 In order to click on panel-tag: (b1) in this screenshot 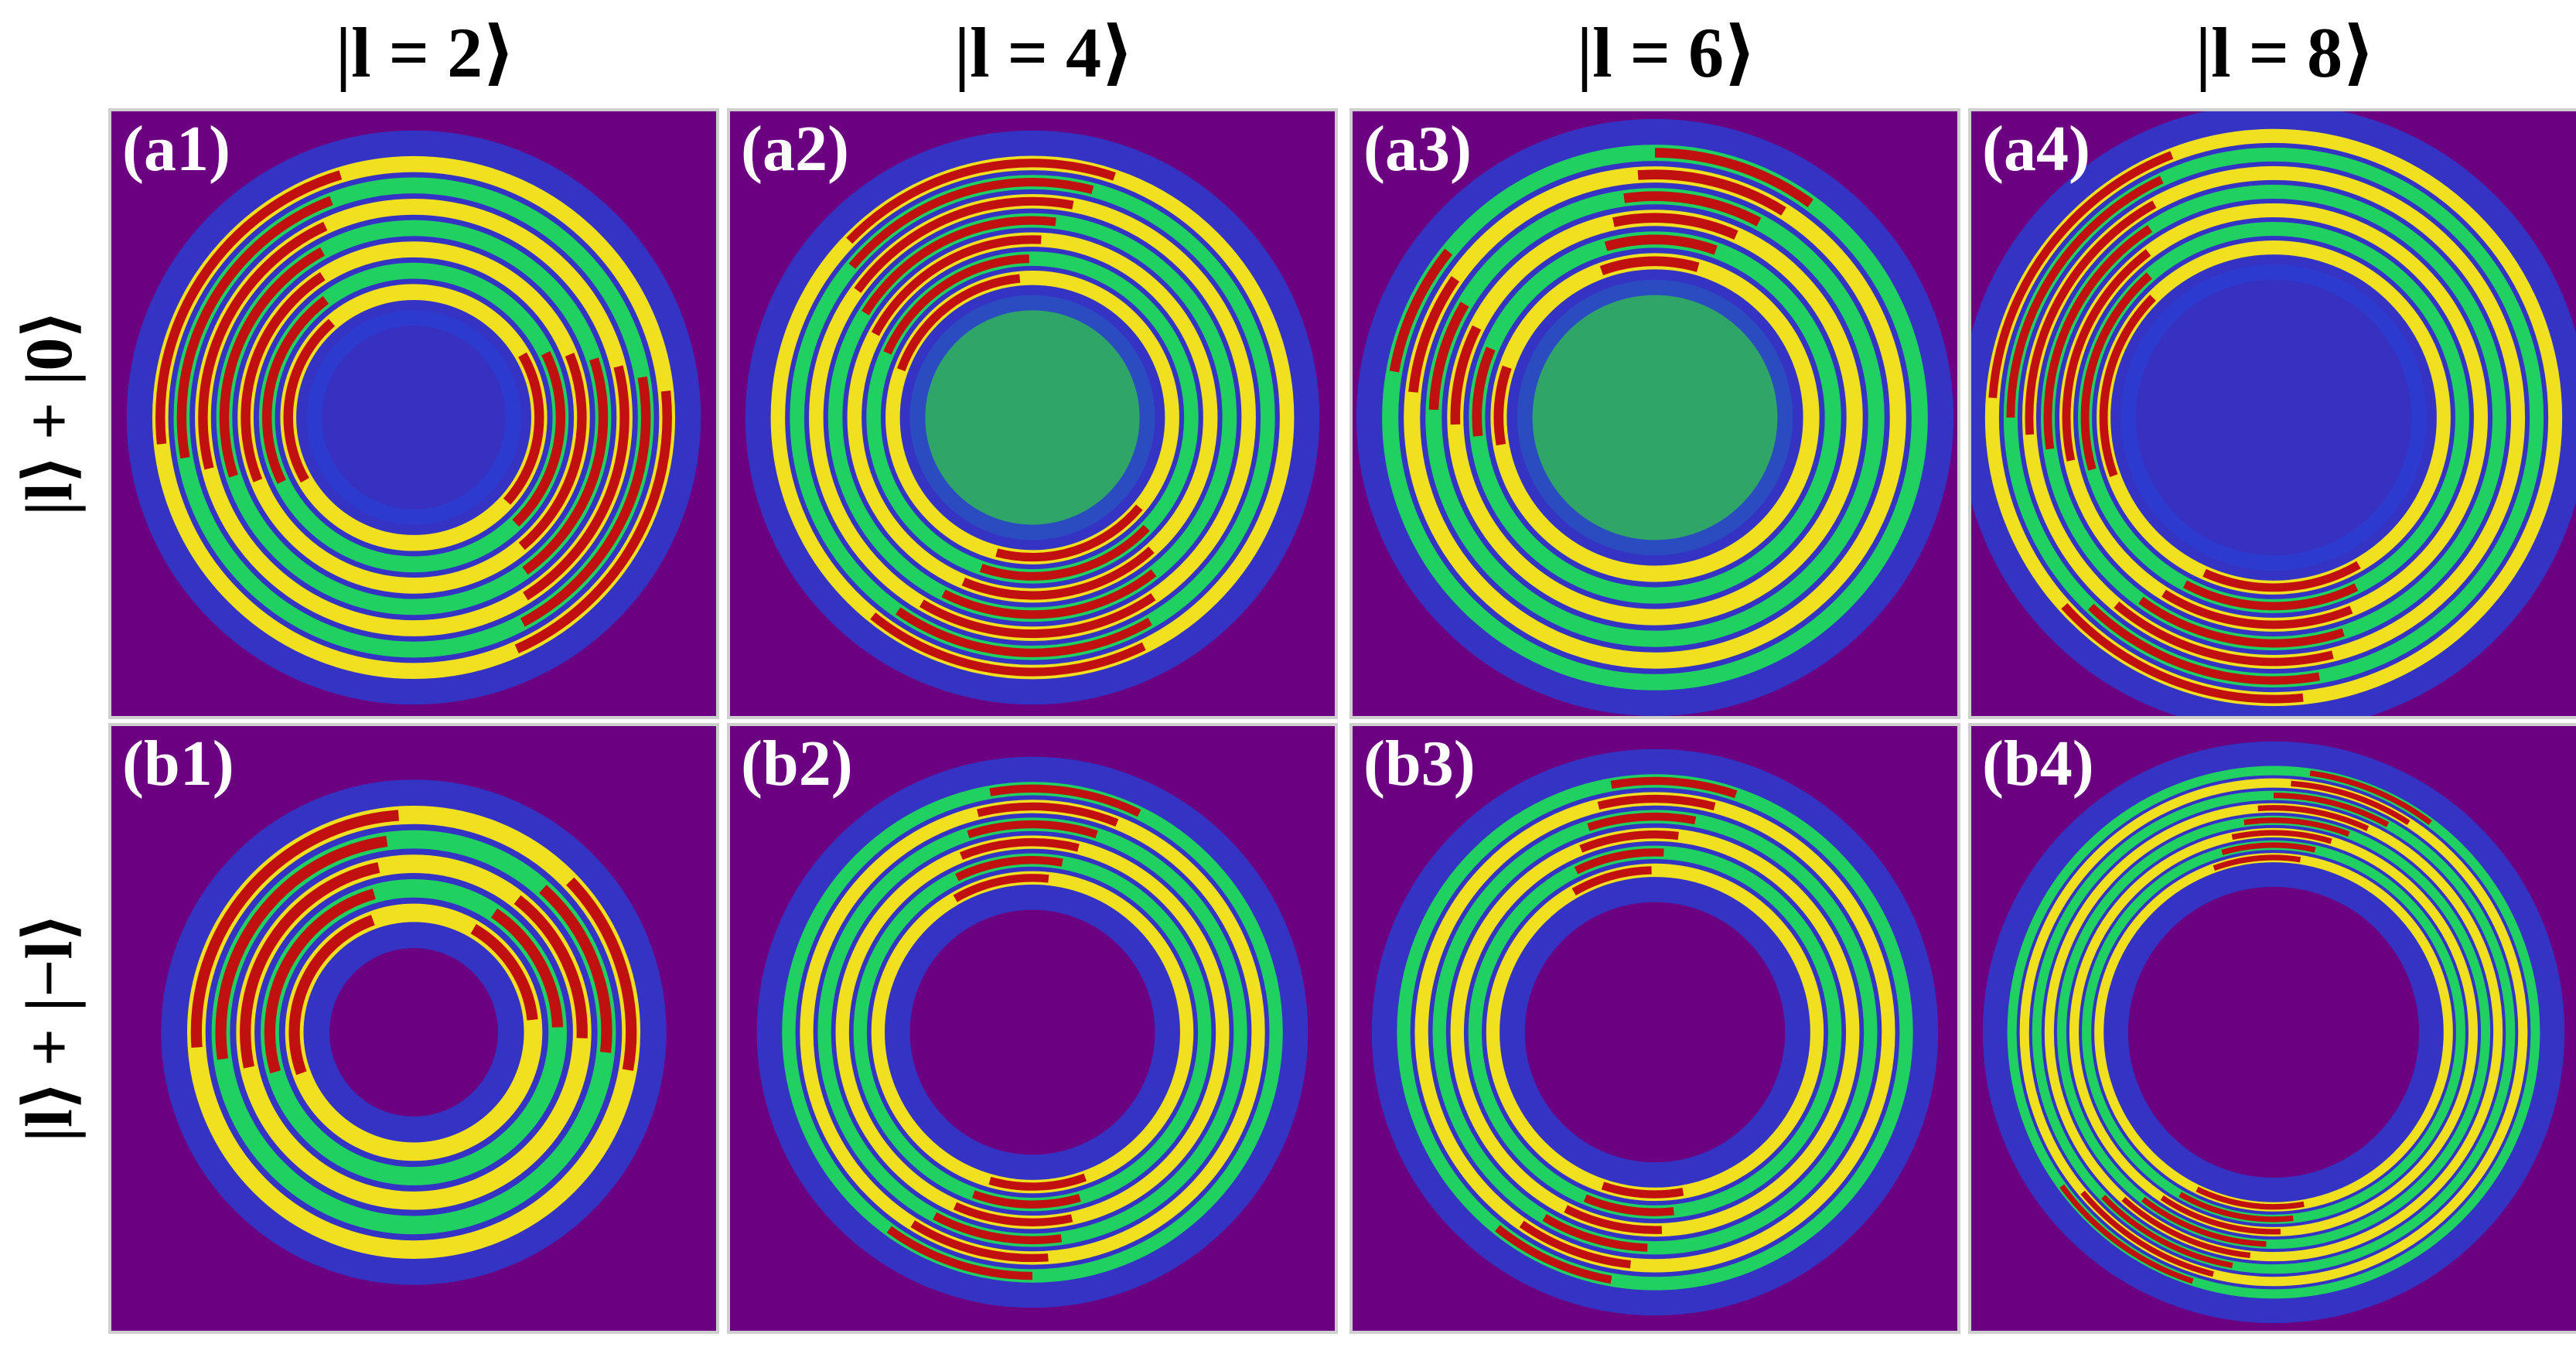, I will do `click(178, 764)`.